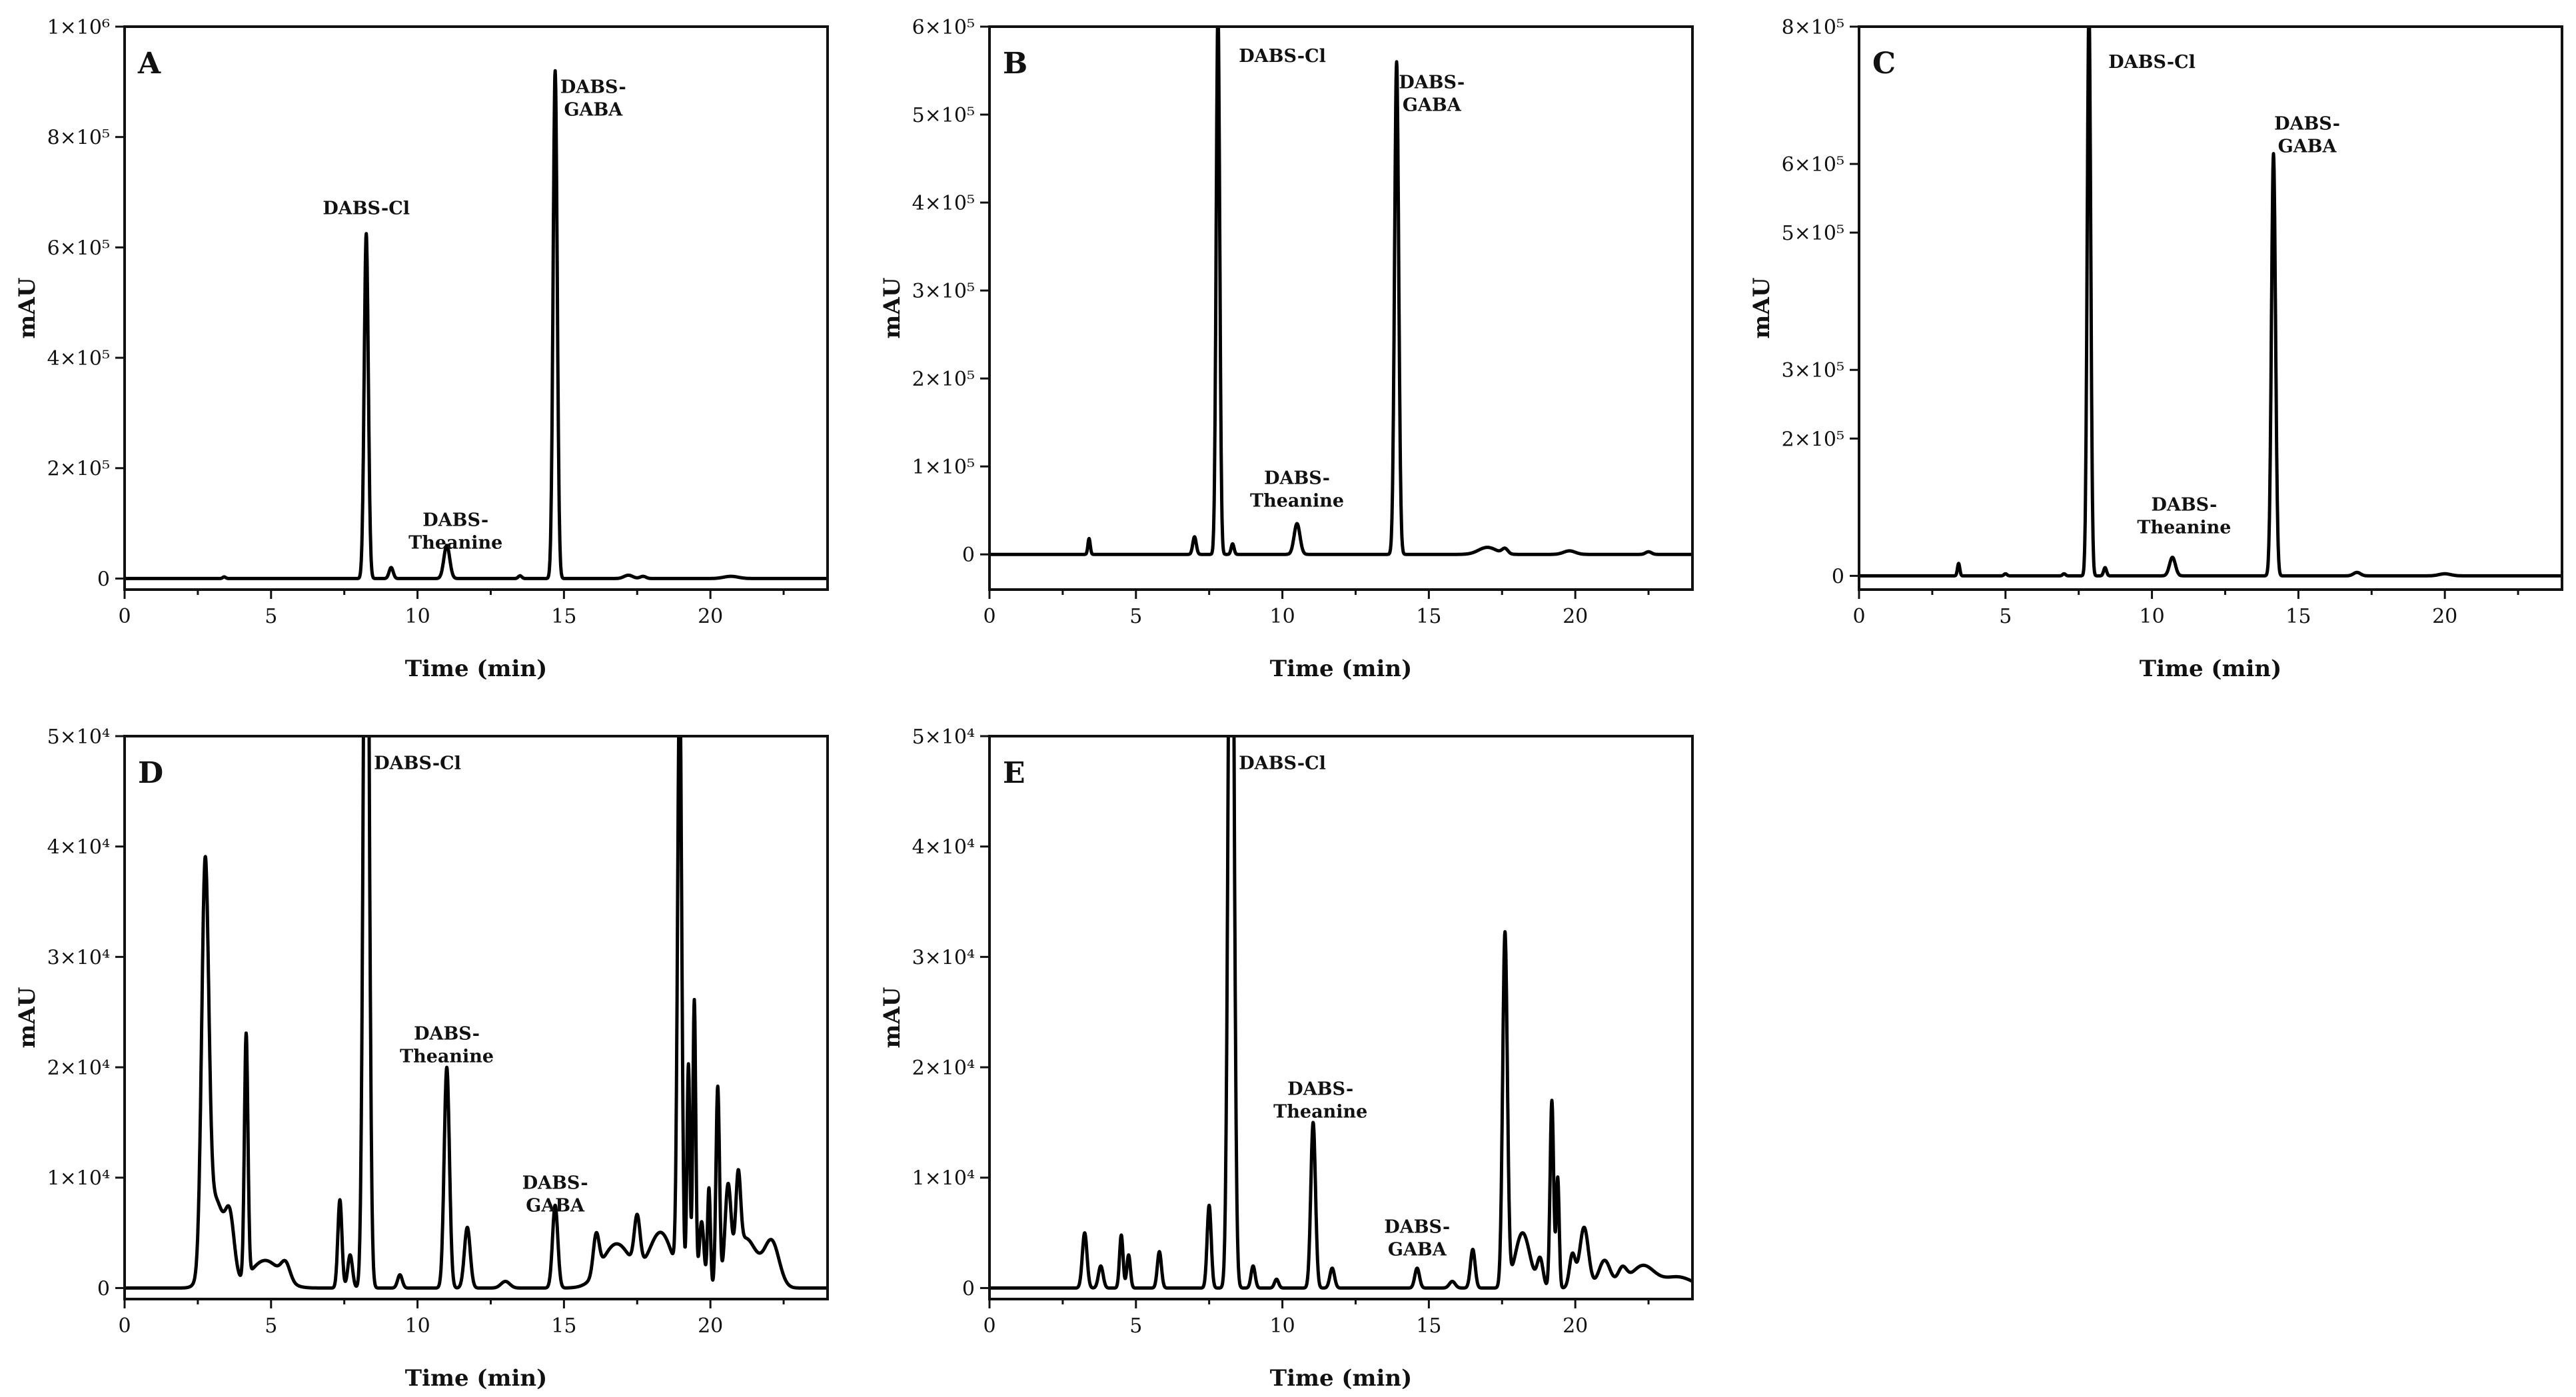  What do you see at coordinates (151, 773) in the screenshot?
I see `panel-letter: D` at bounding box center [151, 773].